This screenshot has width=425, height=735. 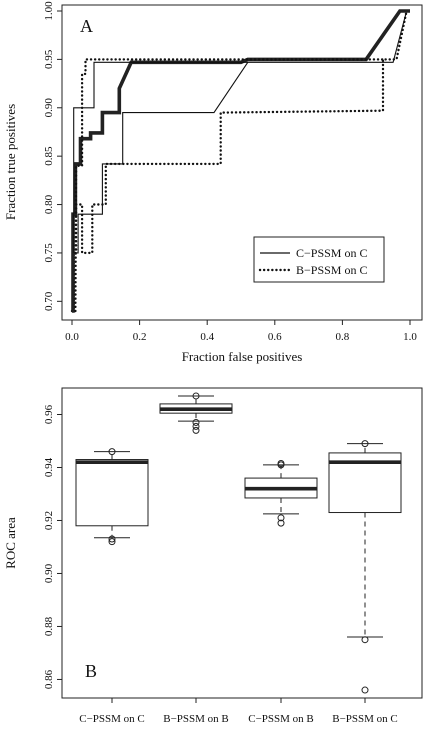 I want to click on x-tick-label-0-0: 0.0, so click(x=72, y=337).